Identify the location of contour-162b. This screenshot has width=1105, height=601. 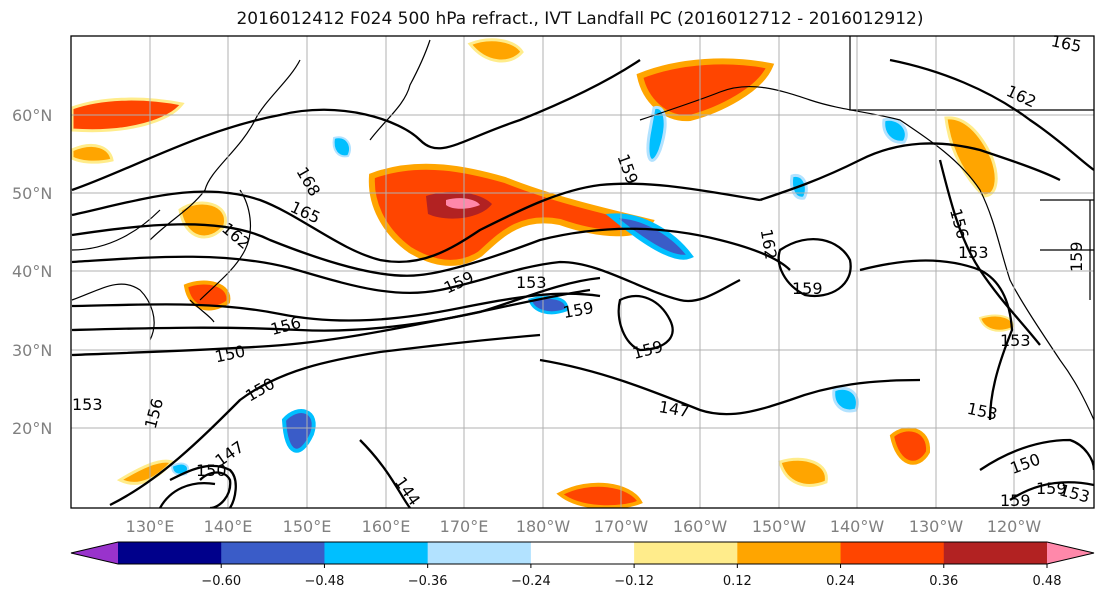
(910, 172).